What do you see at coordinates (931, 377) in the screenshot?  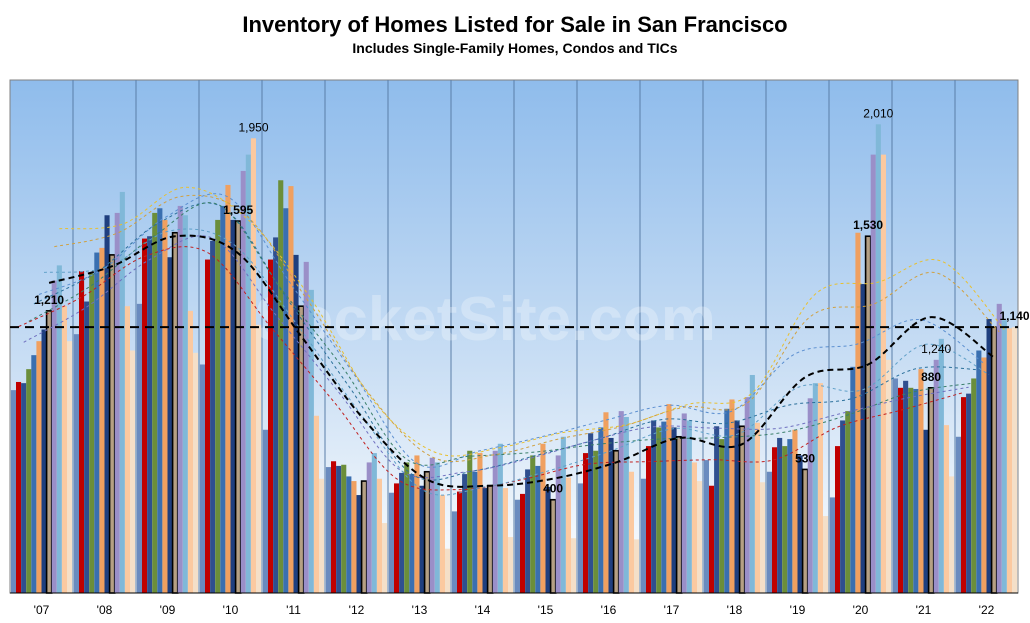 I see `data-label: 880` at bounding box center [931, 377].